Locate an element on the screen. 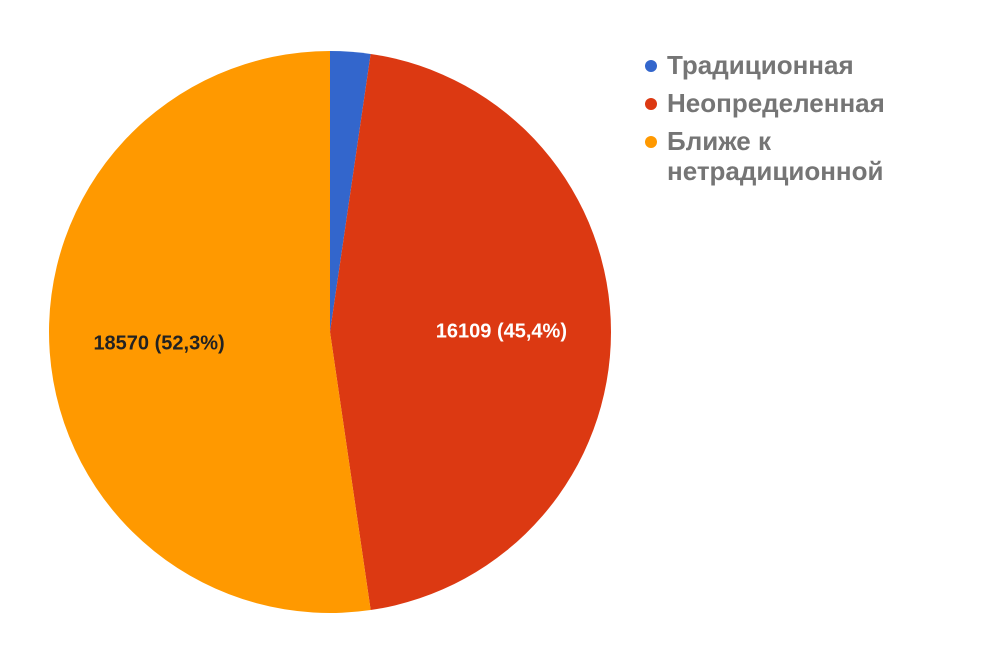  pie-slice is located at coordinates (350, 191).